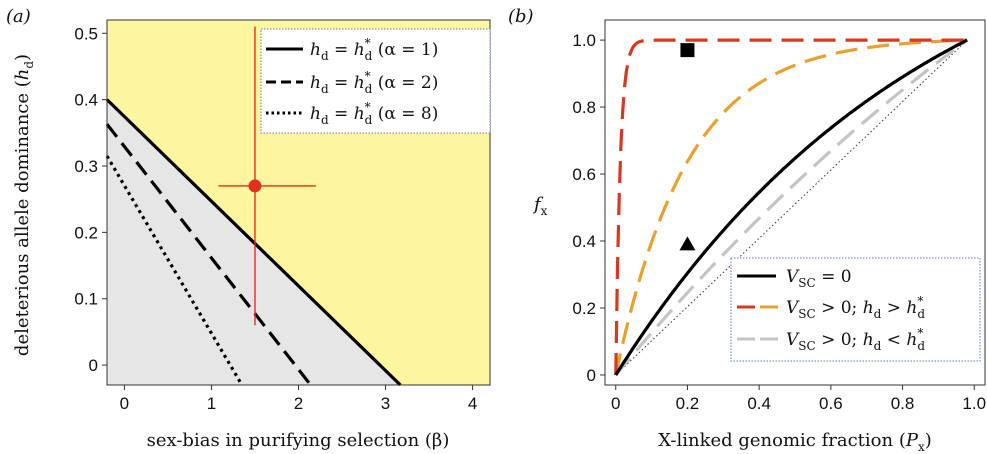  I want to click on y-tick-label: 0.1, so click(86, 299).